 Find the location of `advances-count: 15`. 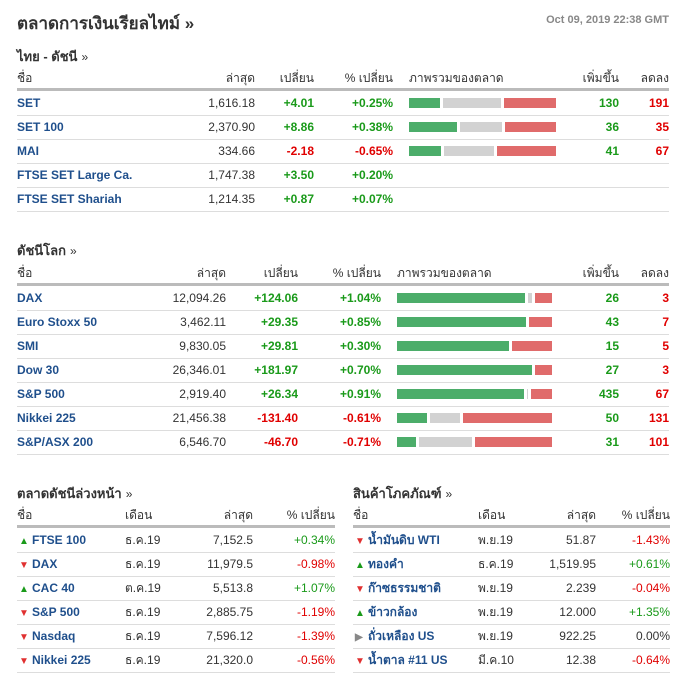

advances-count: 15 is located at coordinates (612, 346).